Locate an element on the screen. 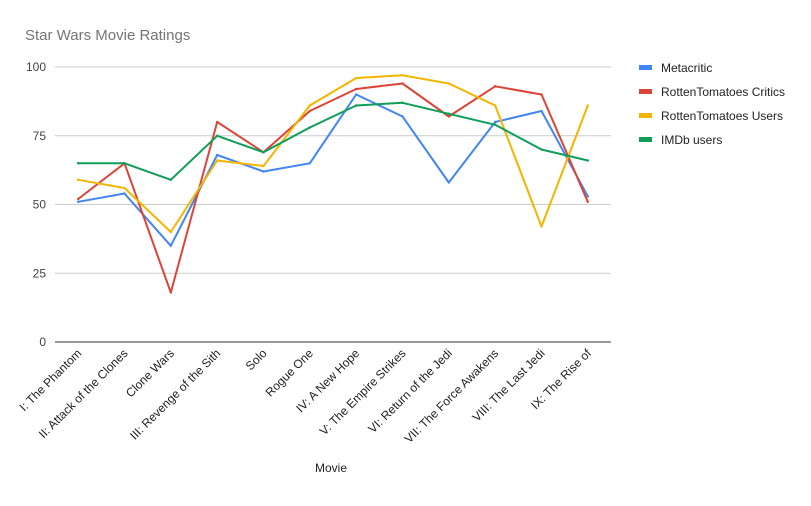  series-group is located at coordinates (333, 141).